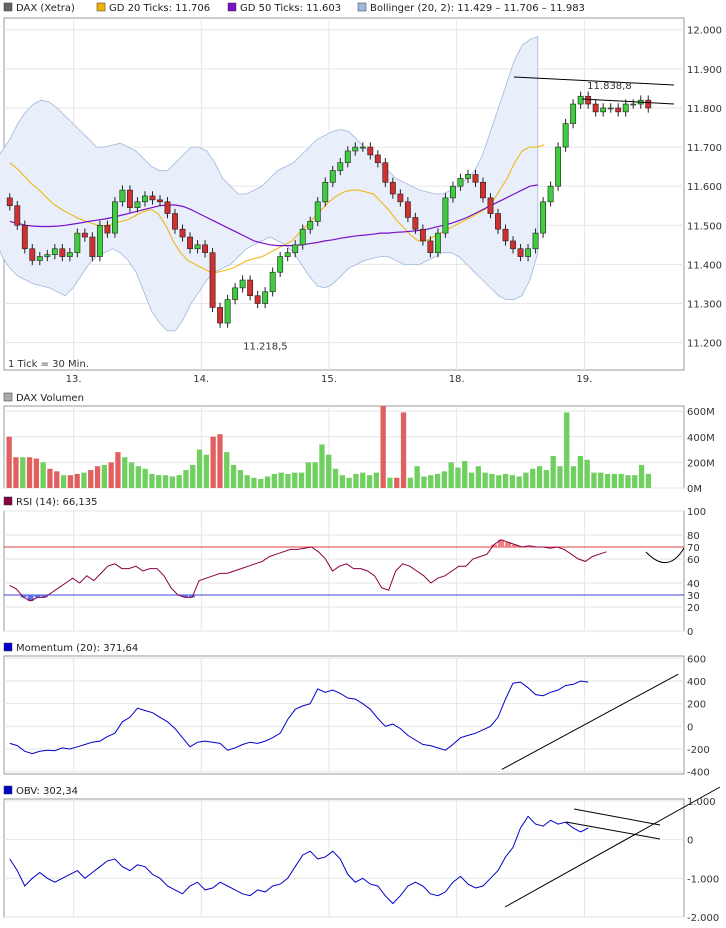 Image resolution: width=726 pixels, height=928 pixels. I want to click on legend-ma20: GD 20 Ticks: 11.706, so click(159, 8).